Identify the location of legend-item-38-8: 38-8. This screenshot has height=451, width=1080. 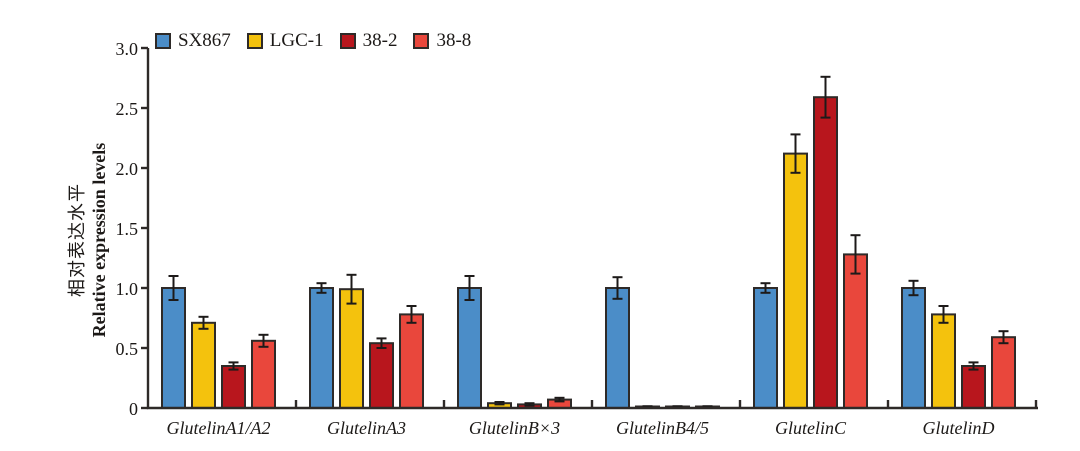
(442, 40).